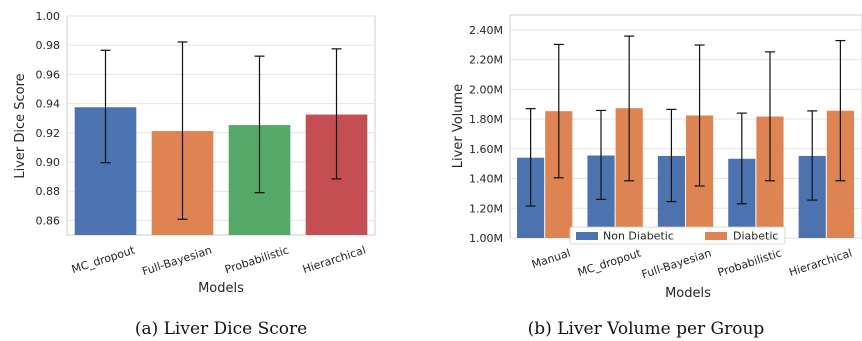 The image size is (862, 341). What do you see at coordinates (530, 157) in the screenshot?
I see `panel-b-error-bar-manual-non-diabetic` at bounding box center [530, 157].